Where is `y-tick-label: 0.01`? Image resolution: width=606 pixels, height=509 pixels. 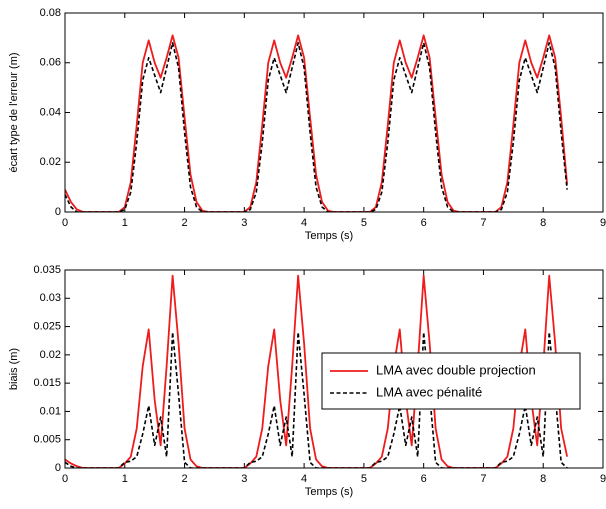
y-tick-label: 0.01 is located at coordinates (50, 411).